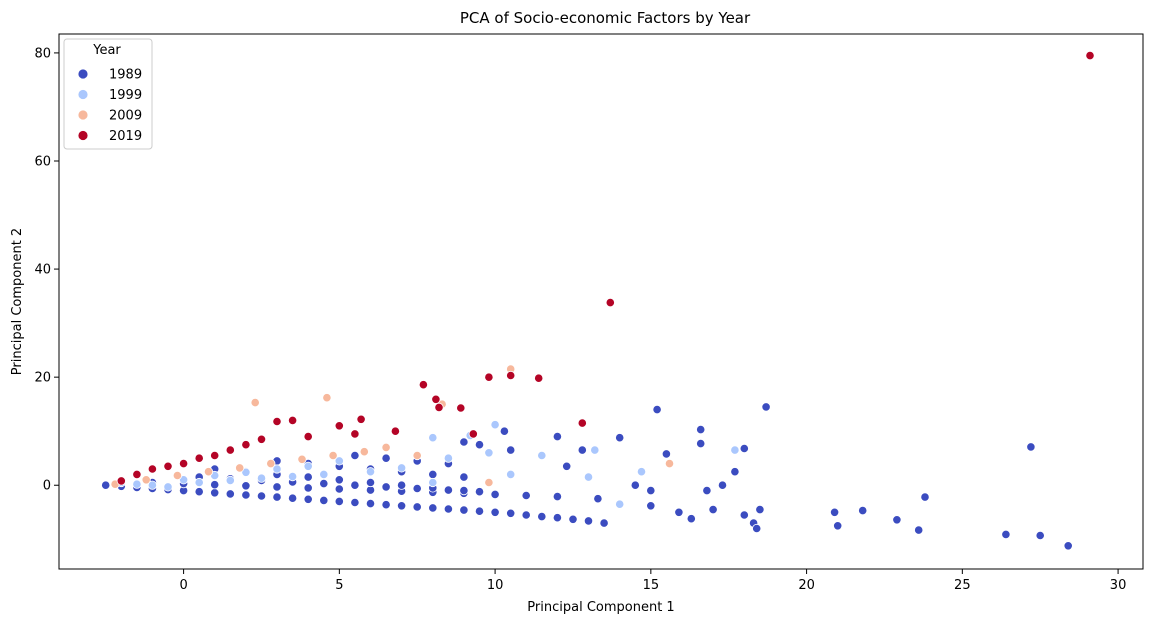 The height and width of the screenshot is (624, 1151). What do you see at coordinates (339, 585) in the screenshot?
I see `x-tick-label: 5` at bounding box center [339, 585].